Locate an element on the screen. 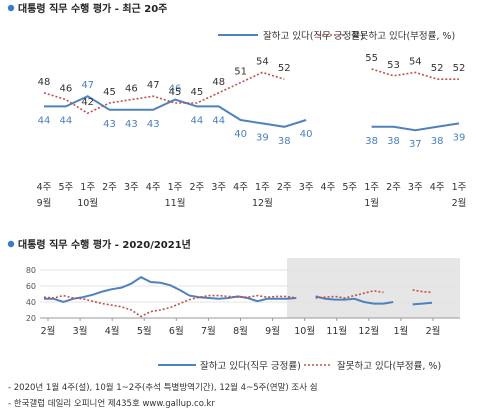 This screenshot has height=419, width=500. y-tick-label: 20 is located at coordinates (31, 318).